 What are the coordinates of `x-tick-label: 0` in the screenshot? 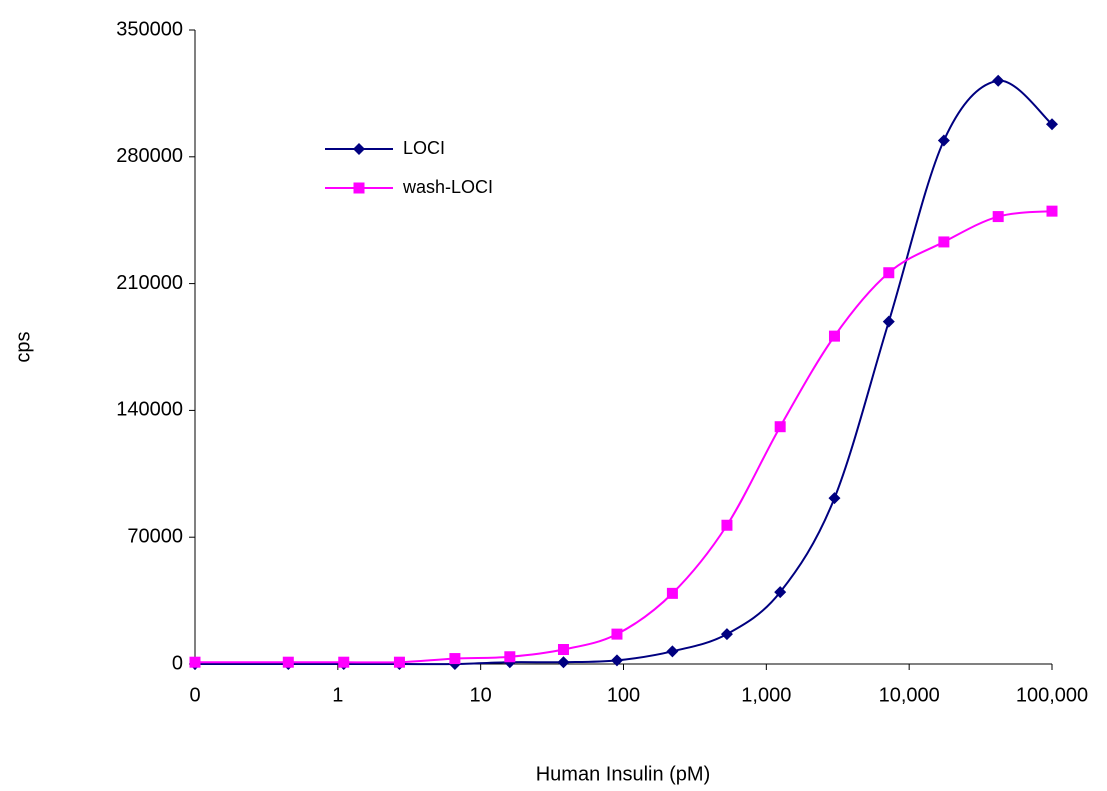 It's located at (194, 695).